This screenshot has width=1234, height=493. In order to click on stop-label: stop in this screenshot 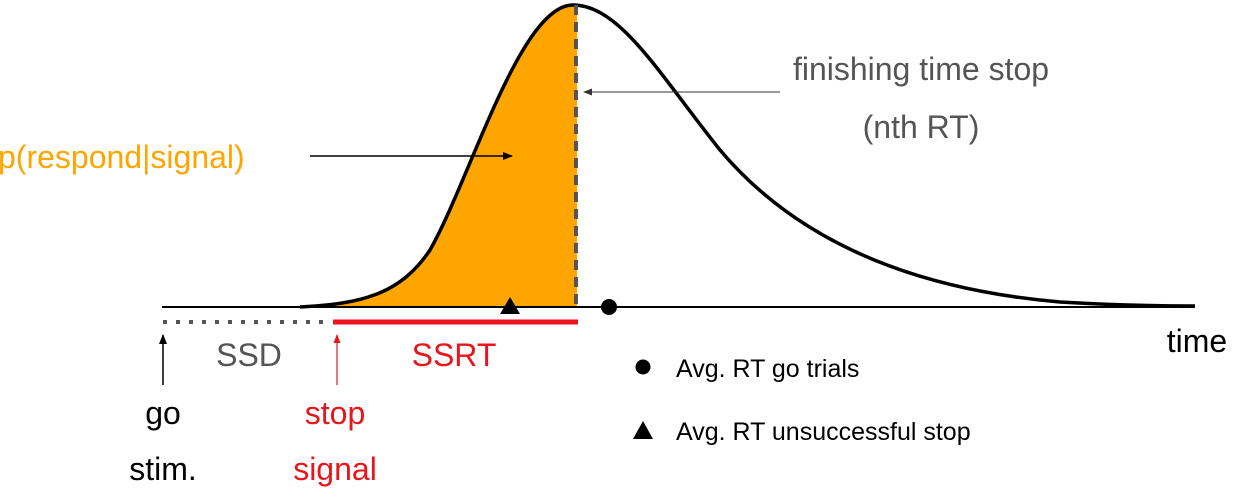, I will do `click(335, 413)`.